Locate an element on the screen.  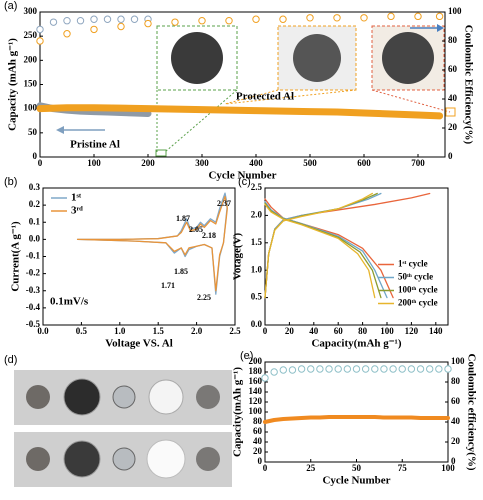
y-tick-label: 1.5 is located at coordinates (257, 242).